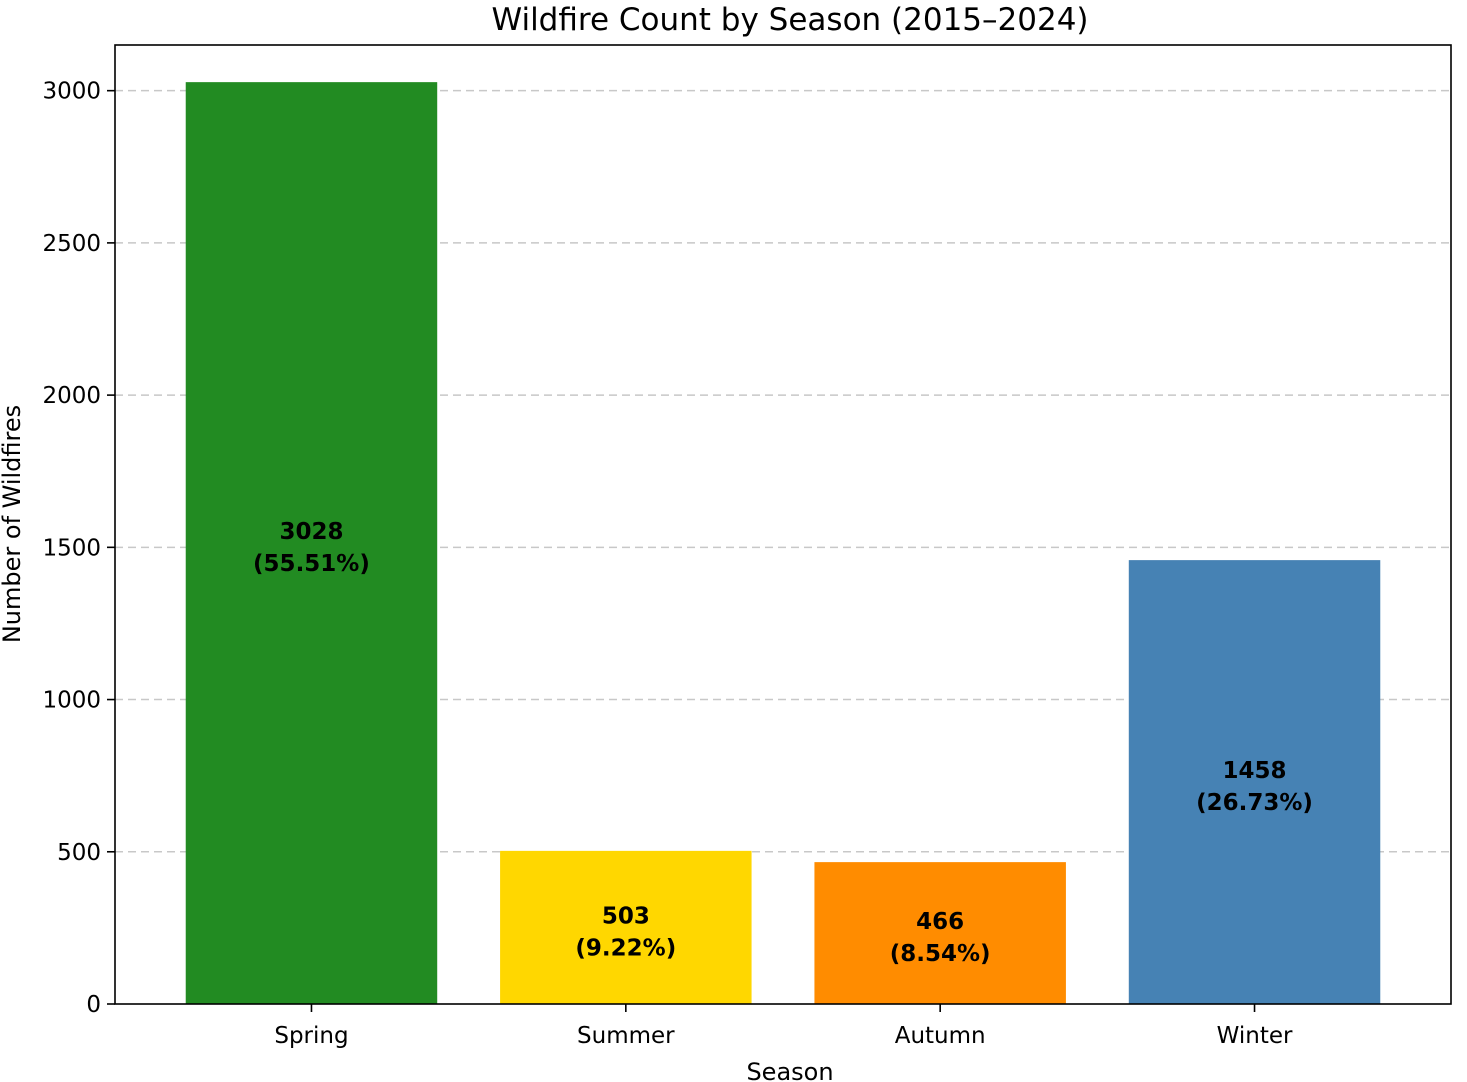 The width and height of the screenshot is (1467, 1082). Describe the element at coordinates (789, 1070) in the screenshot. I see `x-axis-label: Season` at that location.